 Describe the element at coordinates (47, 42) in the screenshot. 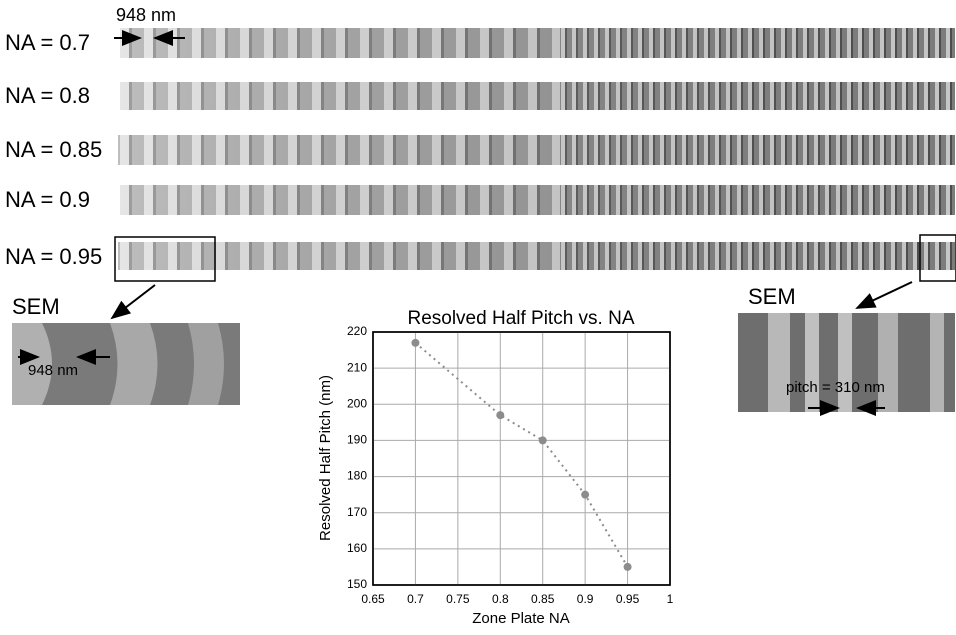

I see `strip-label: NA = 0.7` at that location.